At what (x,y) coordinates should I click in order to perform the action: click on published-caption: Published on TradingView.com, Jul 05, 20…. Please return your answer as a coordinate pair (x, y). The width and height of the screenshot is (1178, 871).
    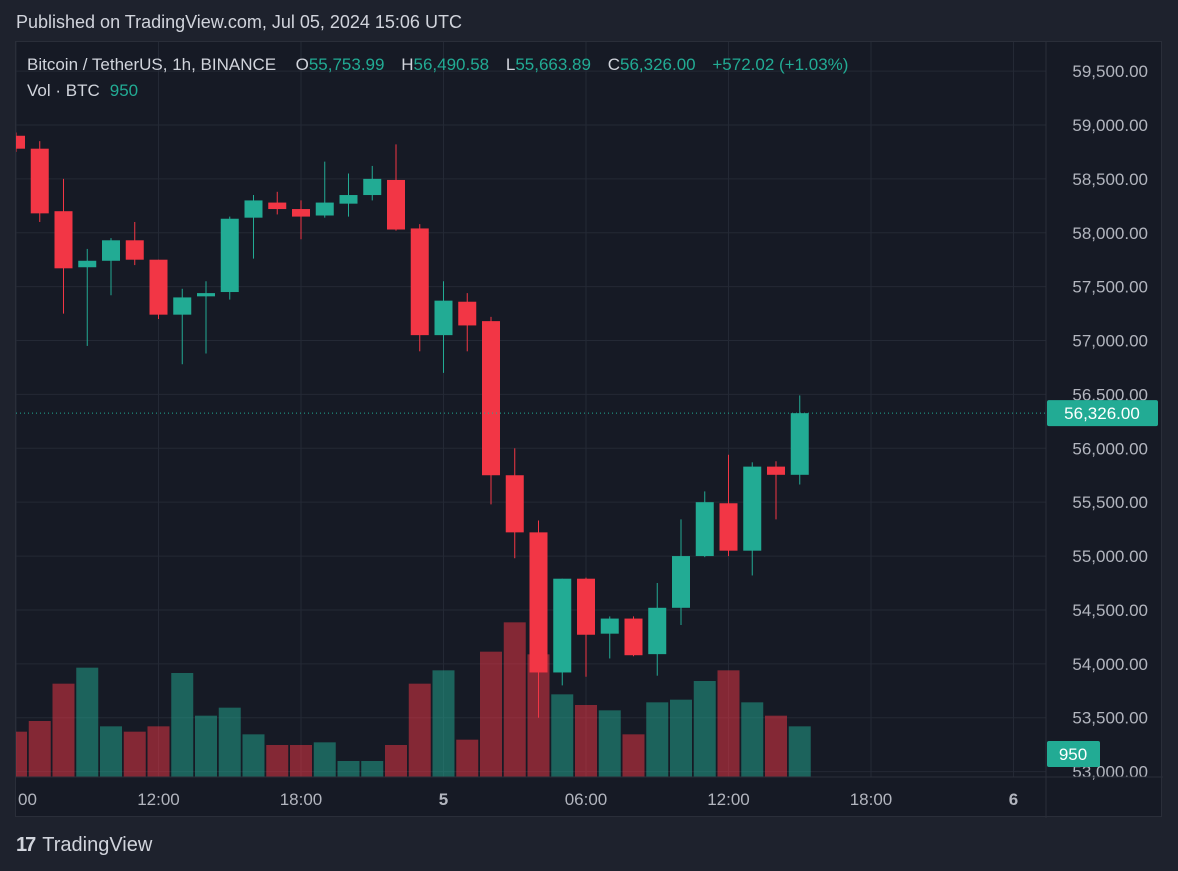
    Looking at the image, I should click on (239, 22).